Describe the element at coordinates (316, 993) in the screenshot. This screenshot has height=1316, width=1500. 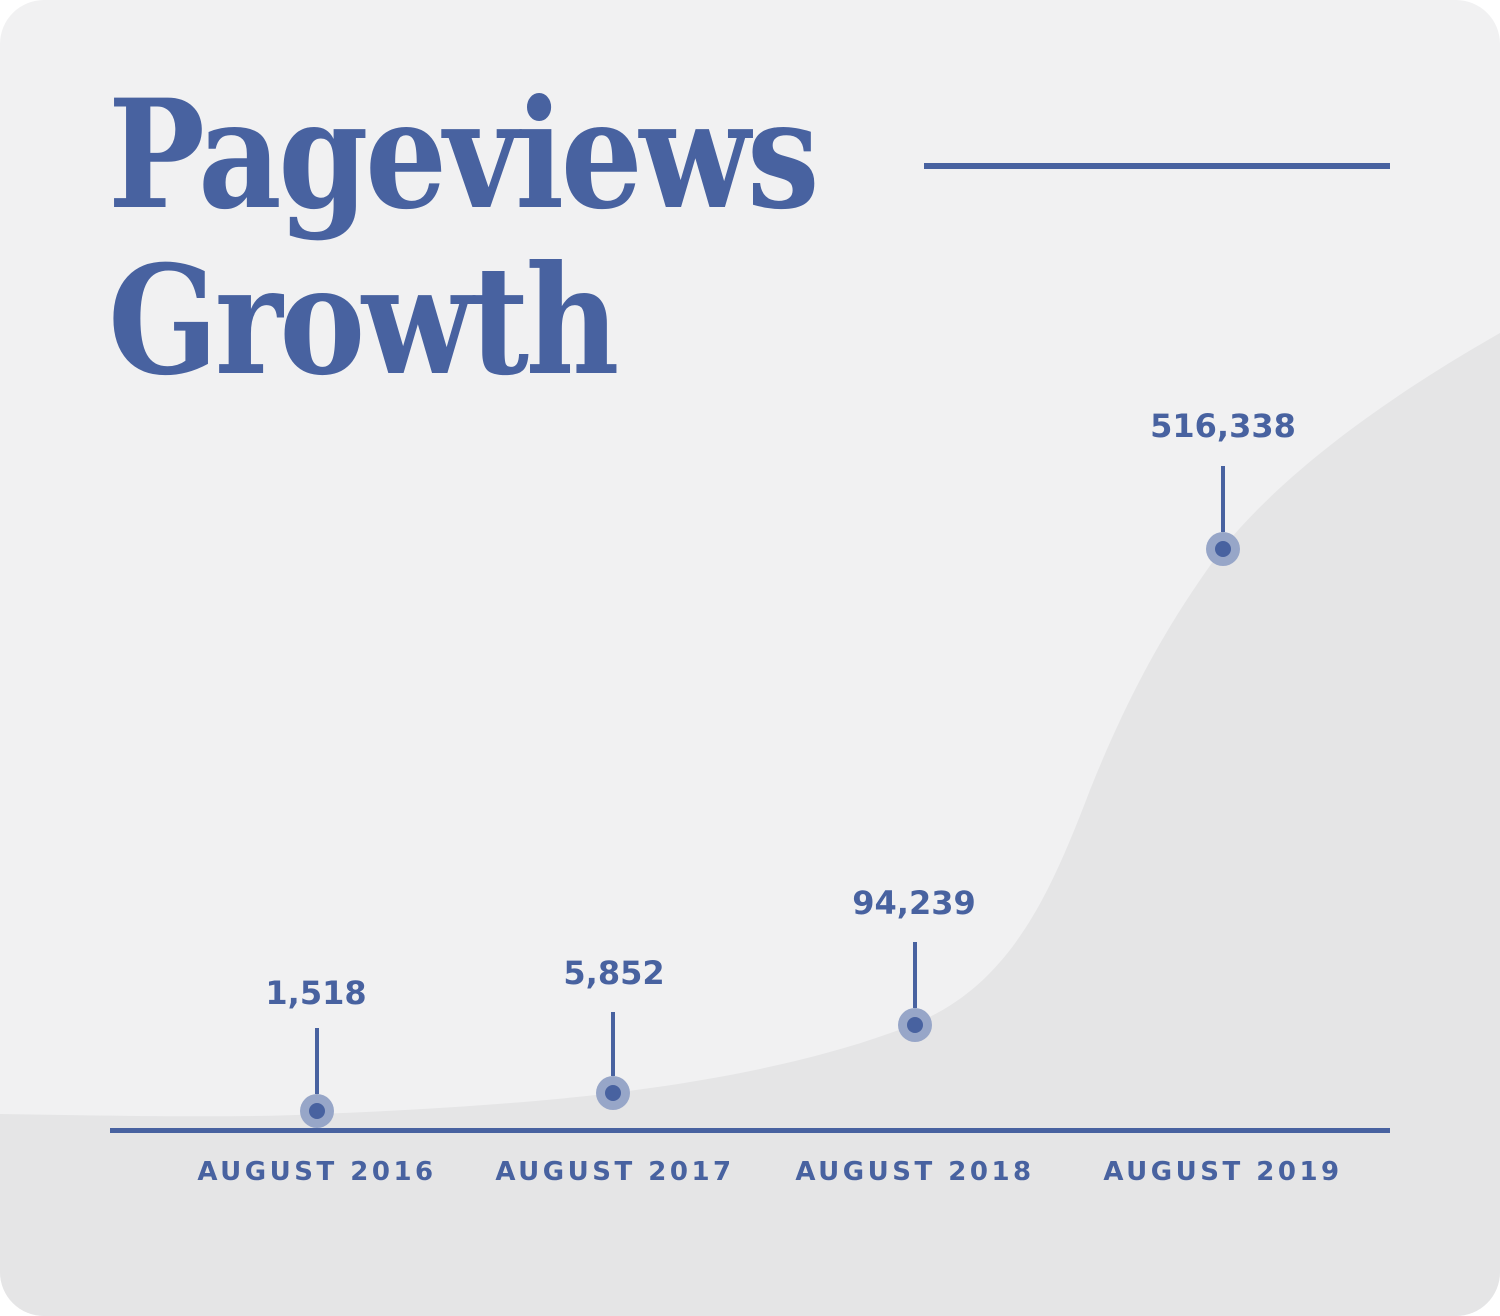
I see `value-label-2016: 1,518` at that location.